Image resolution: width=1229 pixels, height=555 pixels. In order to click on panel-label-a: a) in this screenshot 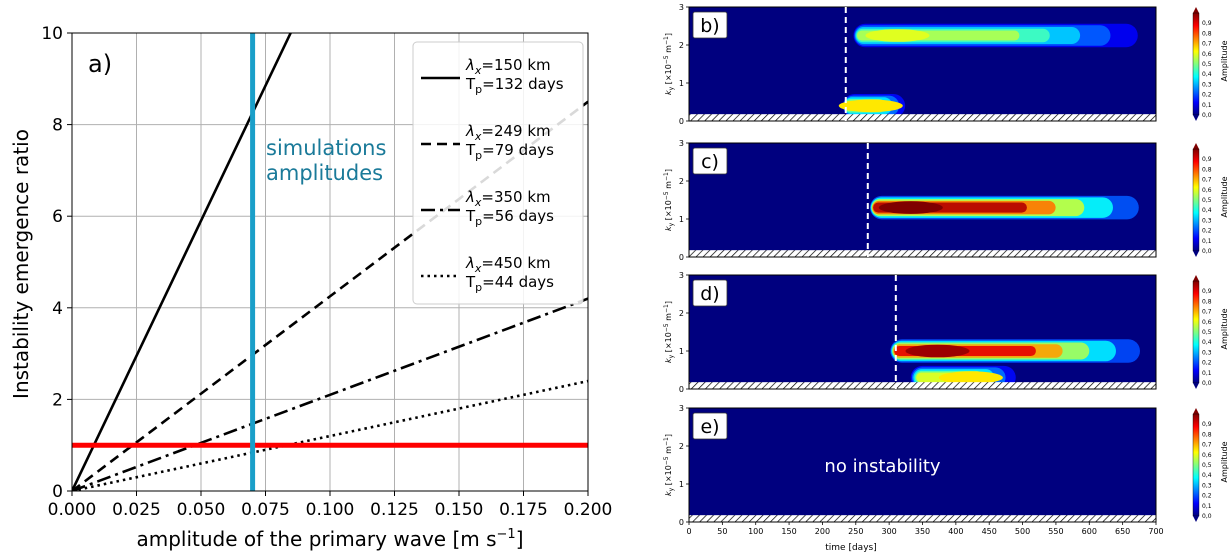, I will do `click(100, 64)`.